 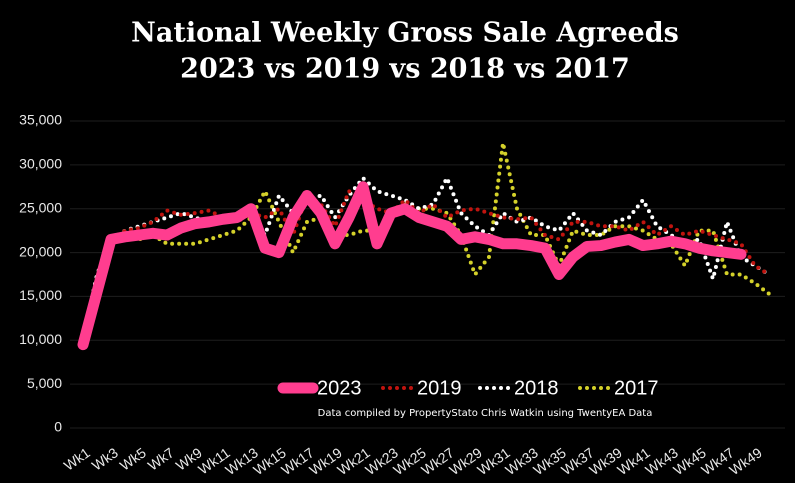 I want to click on y-tick-label: 25,000, so click(x=40, y=207).